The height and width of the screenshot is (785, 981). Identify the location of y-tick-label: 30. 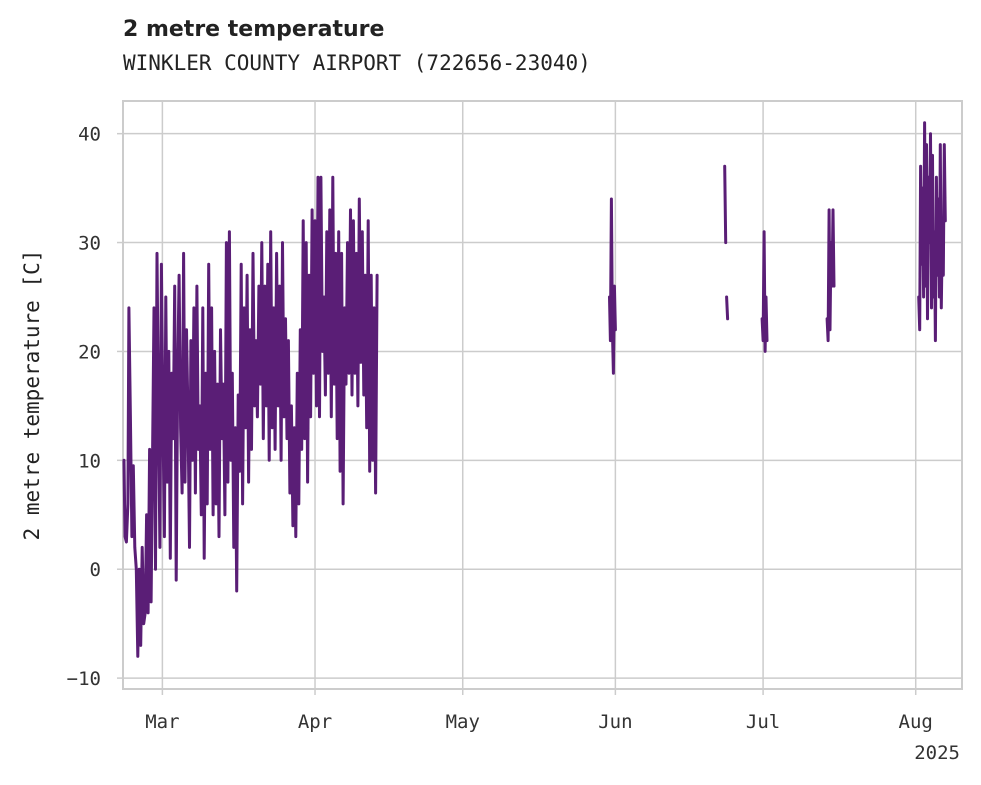
(89, 244).